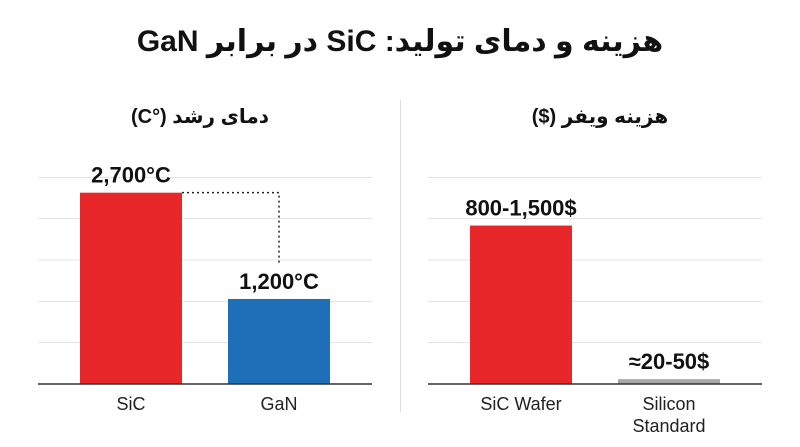 This screenshot has width=800, height=447. What do you see at coordinates (668, 426) in the screenshot?
I see `x-tick-label: Standard` at bounding box center [668, 426].